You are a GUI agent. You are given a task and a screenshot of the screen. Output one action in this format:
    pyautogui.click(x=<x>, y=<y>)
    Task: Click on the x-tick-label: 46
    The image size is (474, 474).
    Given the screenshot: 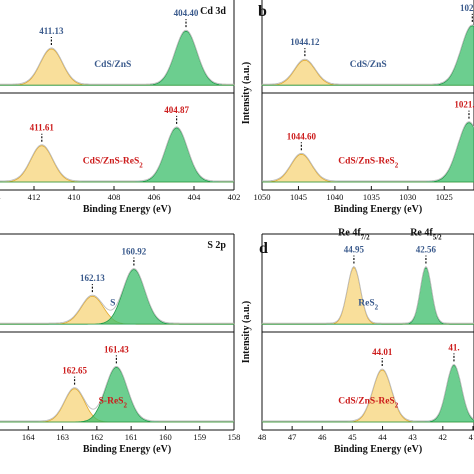 What is the action you would take?
    pyautogui.click(x=322, y=437)
    